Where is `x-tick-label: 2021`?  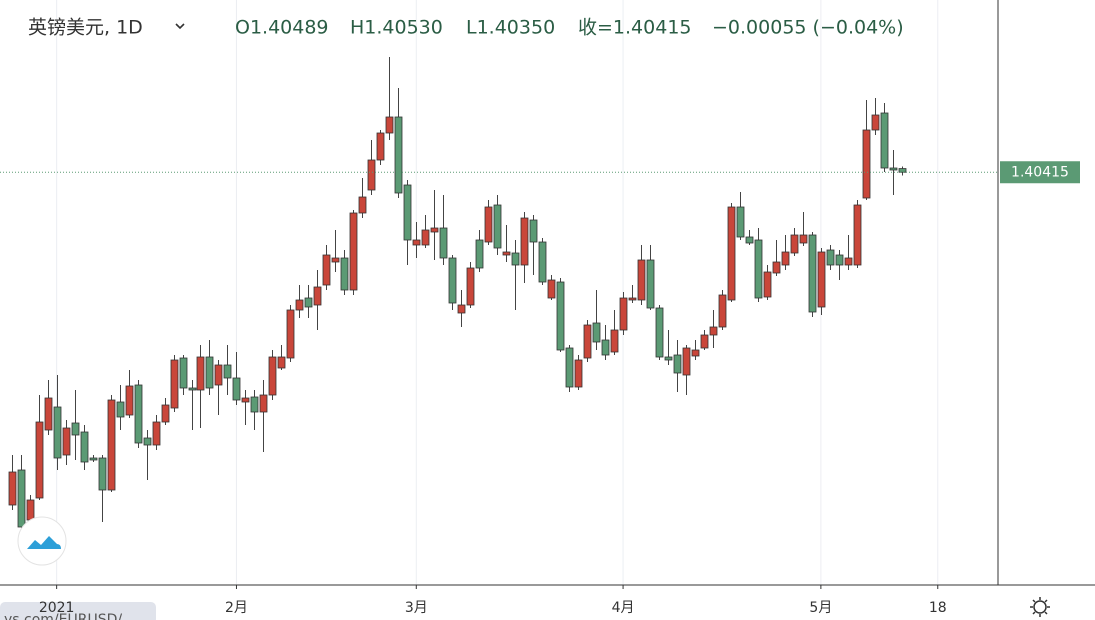 x-tick-label: 2021 is located at coordinates (57, 608).